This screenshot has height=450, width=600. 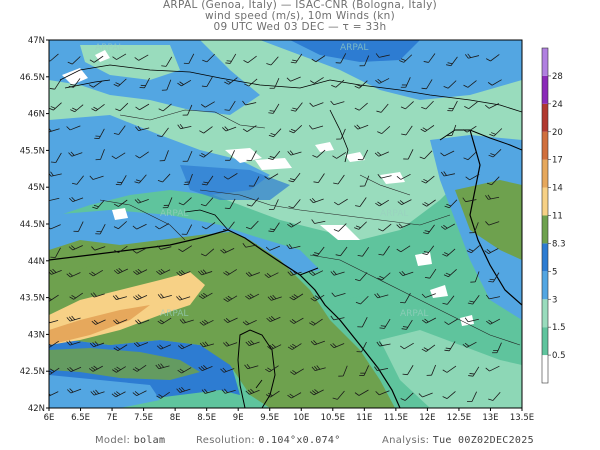 What do you see at coordinates (459, 418) in the screenshot?
I see `lon-tick-label: 12.5E` at bounding box center [459, 418].